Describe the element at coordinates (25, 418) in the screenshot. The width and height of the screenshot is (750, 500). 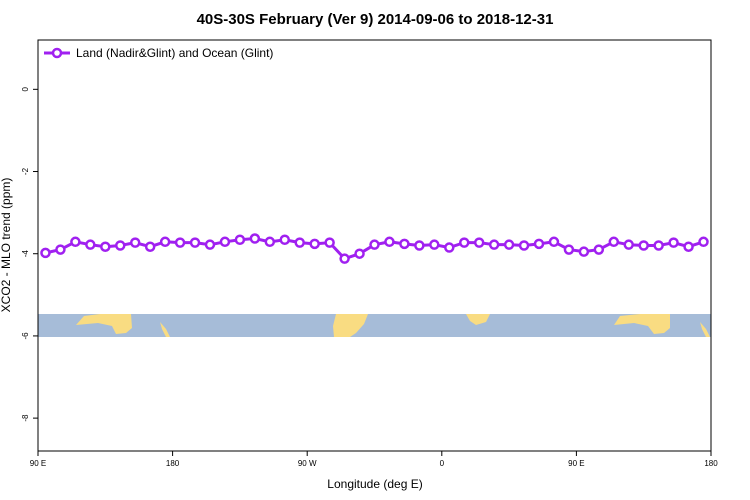
I see `y-tick-label: -8` at that location.